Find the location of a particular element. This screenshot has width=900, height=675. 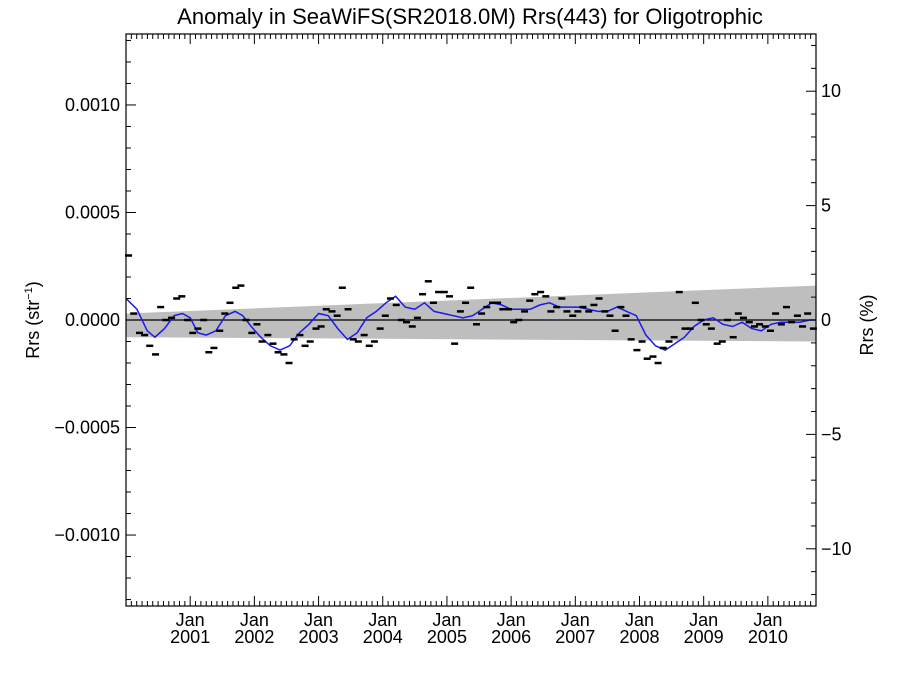

y2-tick-label: −10 is located at coordinates (836, 549).